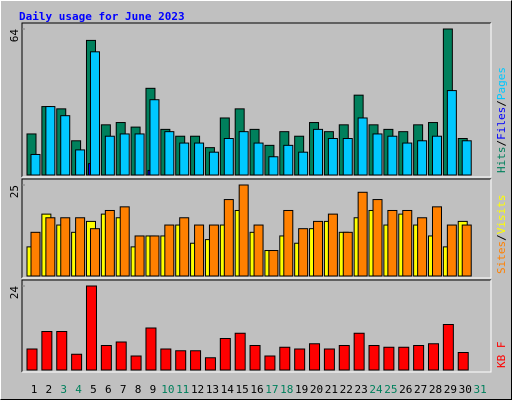  What do you see at coordinates (450, 389) in the screenshot?
I see `x-tick-label: 29` at bounding box center [450, 389].